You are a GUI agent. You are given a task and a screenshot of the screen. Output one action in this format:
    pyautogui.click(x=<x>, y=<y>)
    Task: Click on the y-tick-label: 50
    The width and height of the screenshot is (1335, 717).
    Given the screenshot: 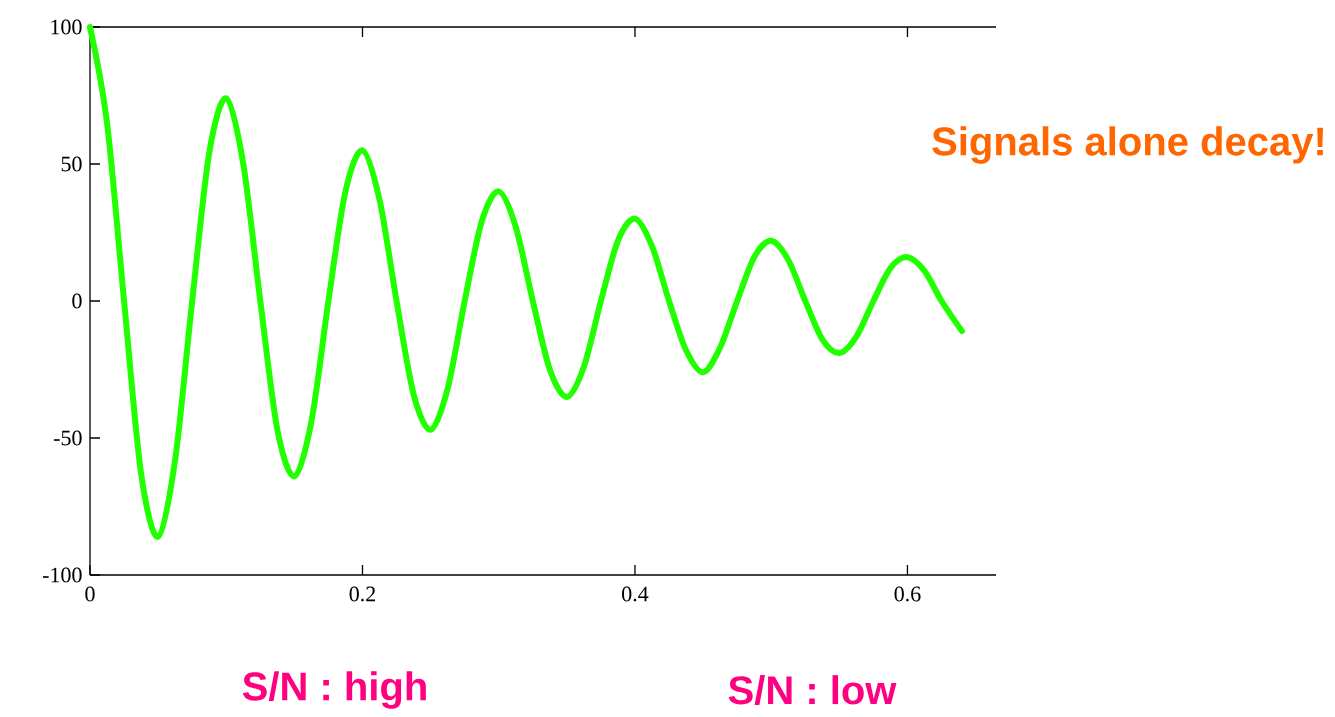 What is the action you would take?
    pyautogui.click(x=71, y=164)
    